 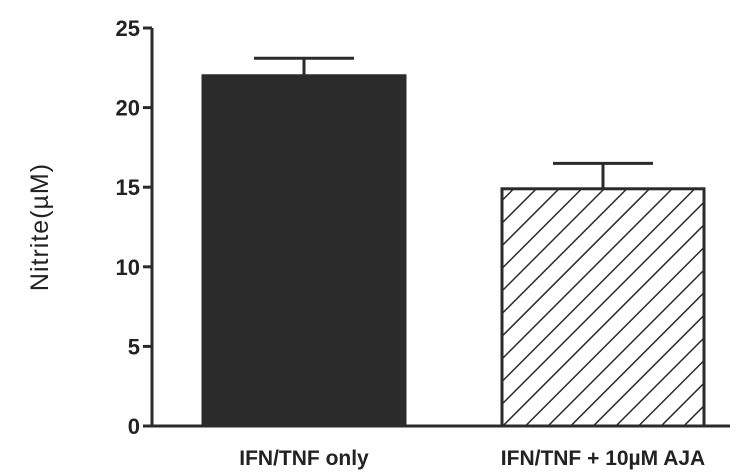 I want to click on y-axis-title: Nitrite(µM), so click(x=40, y=227).